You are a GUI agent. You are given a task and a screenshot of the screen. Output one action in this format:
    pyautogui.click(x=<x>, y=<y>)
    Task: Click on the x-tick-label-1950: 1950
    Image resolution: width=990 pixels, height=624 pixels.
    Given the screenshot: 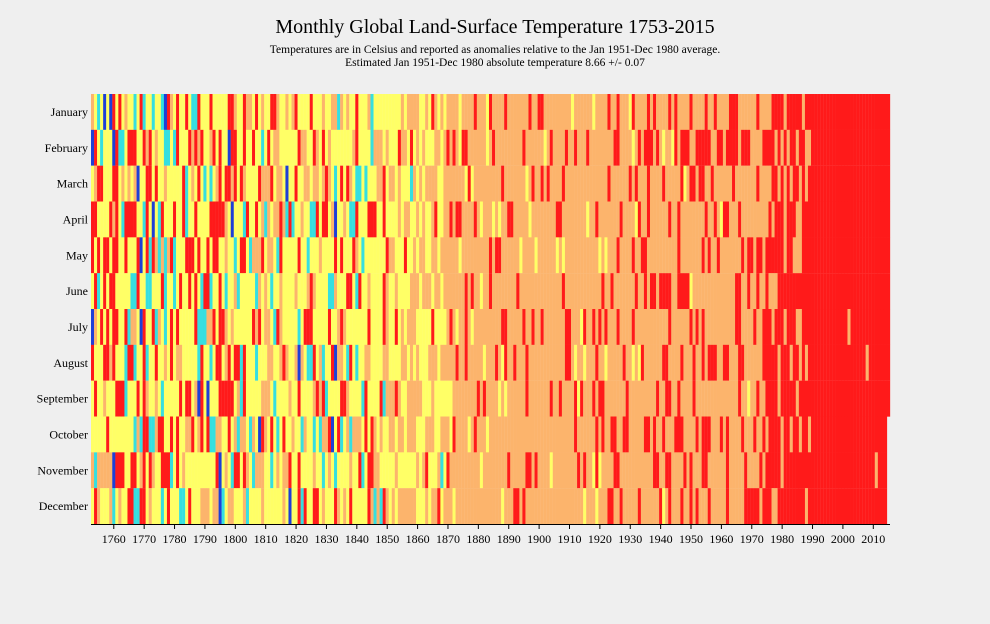 What is the action you would take?
    pyautogui.click(x=691, y=539)
    